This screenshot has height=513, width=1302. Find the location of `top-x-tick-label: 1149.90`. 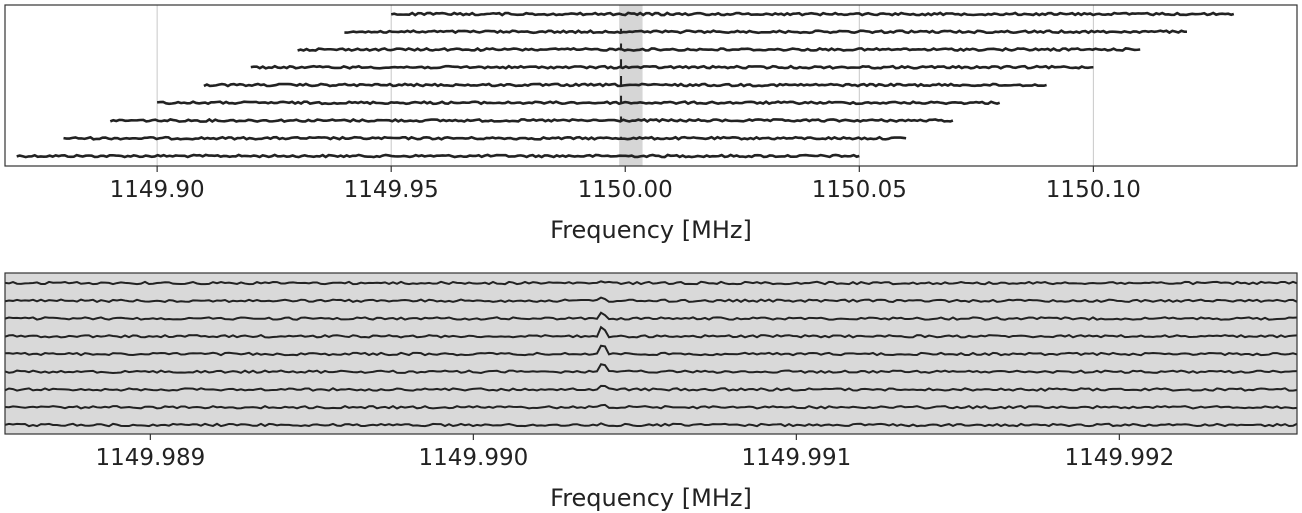

top-x-tick-label: 1149.90 is located at coordinates (157, 190).